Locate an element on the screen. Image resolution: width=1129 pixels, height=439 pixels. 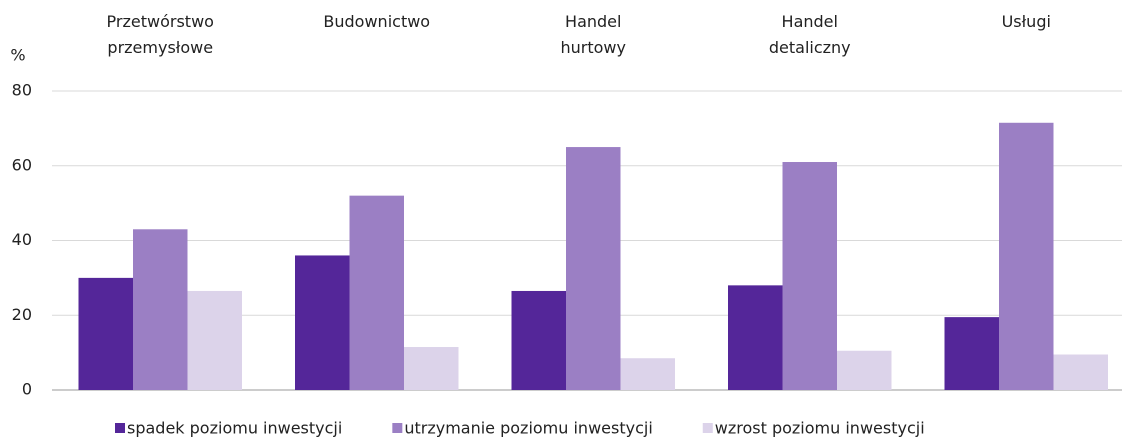
y-tick-label: 80 is located at coordinates (22, 90).